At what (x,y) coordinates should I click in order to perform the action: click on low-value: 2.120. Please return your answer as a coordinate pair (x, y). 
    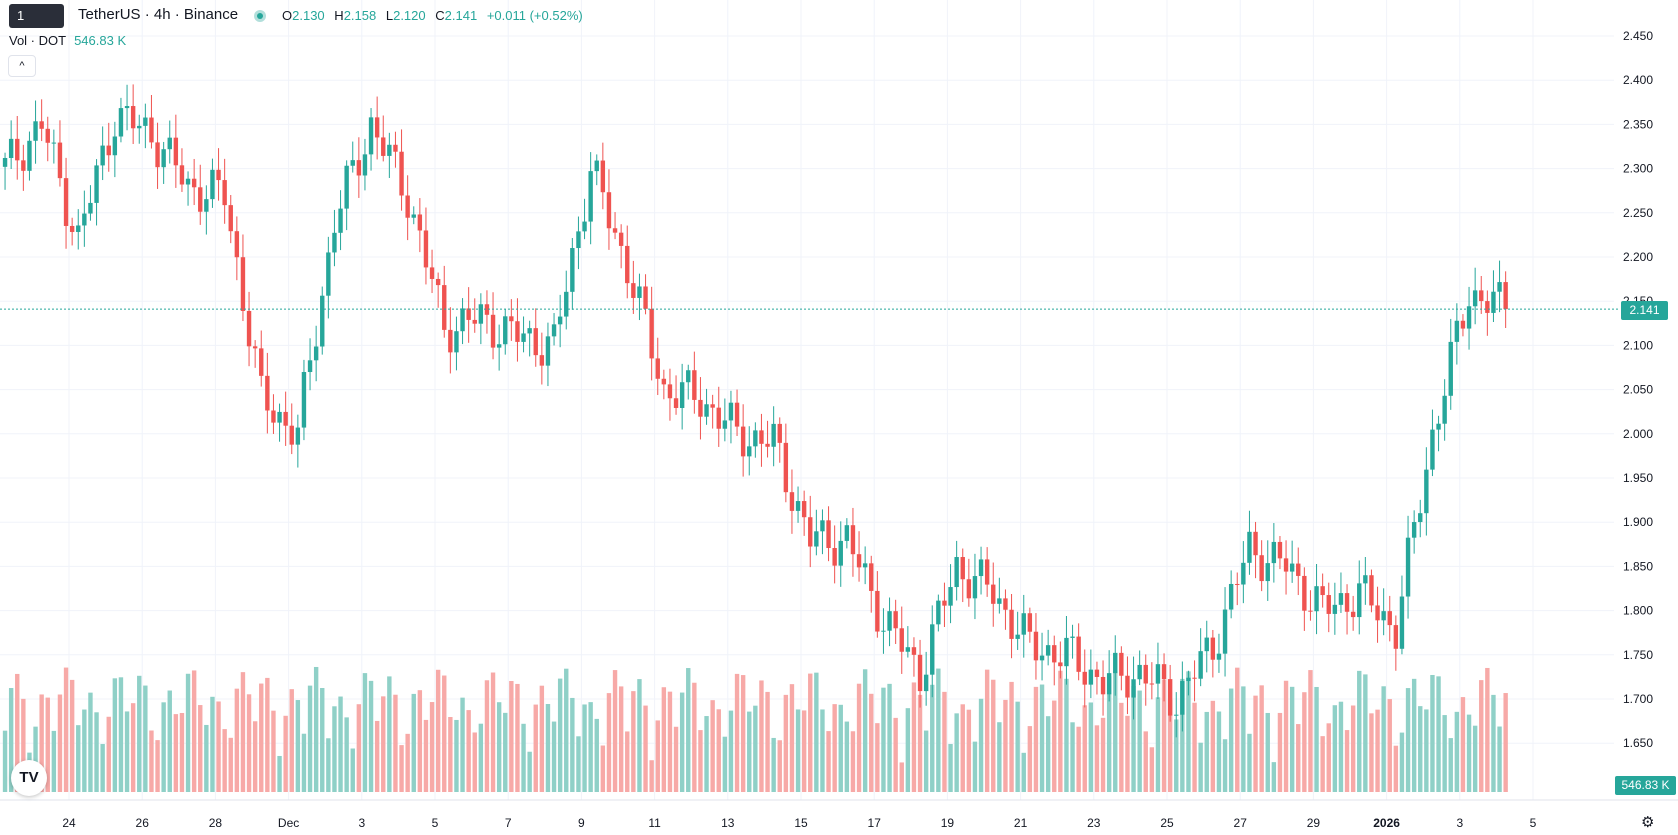
    Looking at the image, I should click on (409, 15).